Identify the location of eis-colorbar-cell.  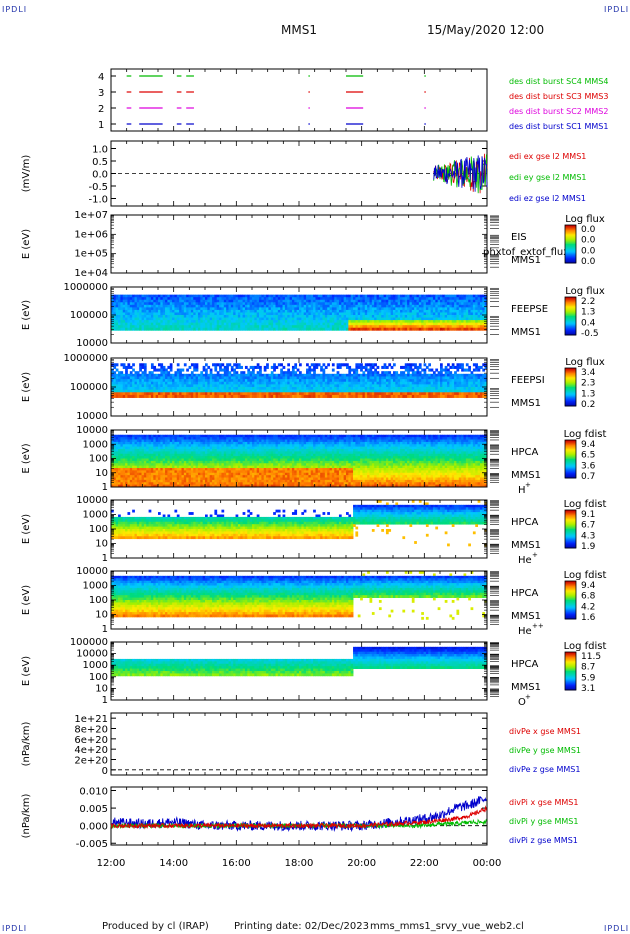
(570, 226).